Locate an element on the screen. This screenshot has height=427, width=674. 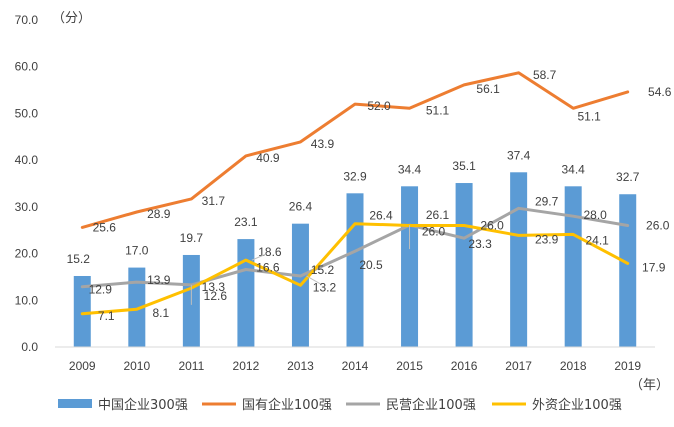
data-label: 7.1 is located at coordinates (106, 316).